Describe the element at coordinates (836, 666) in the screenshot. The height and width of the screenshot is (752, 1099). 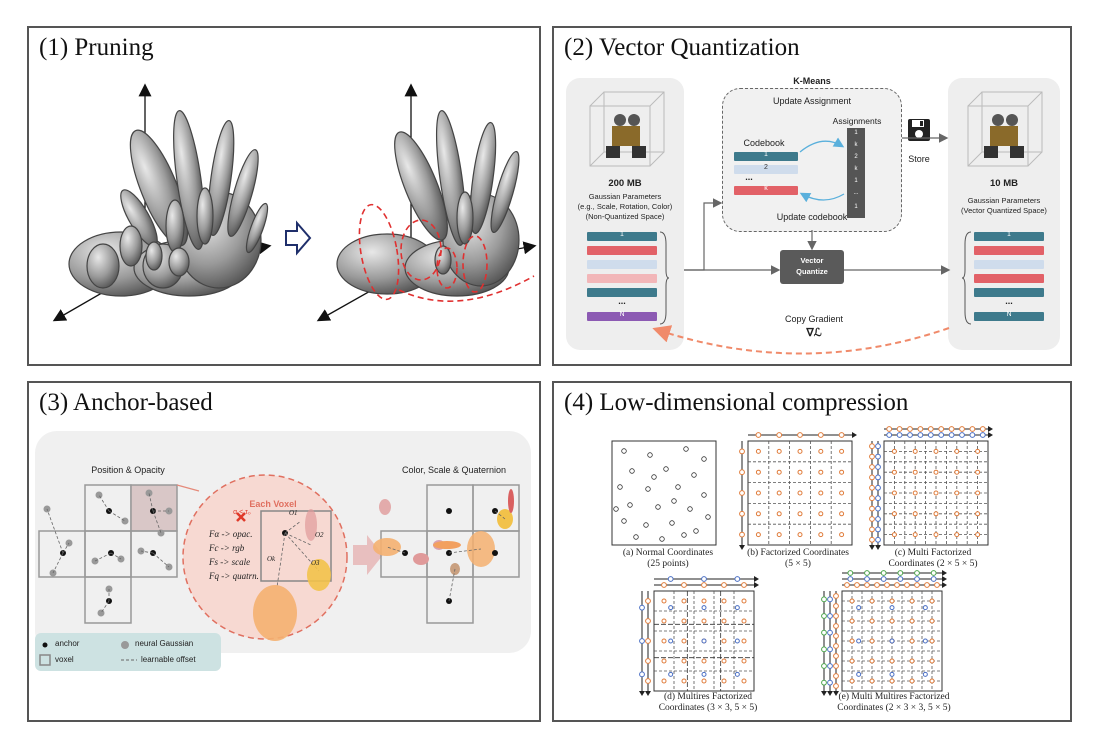
I see `multi-multires-y1-point` at that location.